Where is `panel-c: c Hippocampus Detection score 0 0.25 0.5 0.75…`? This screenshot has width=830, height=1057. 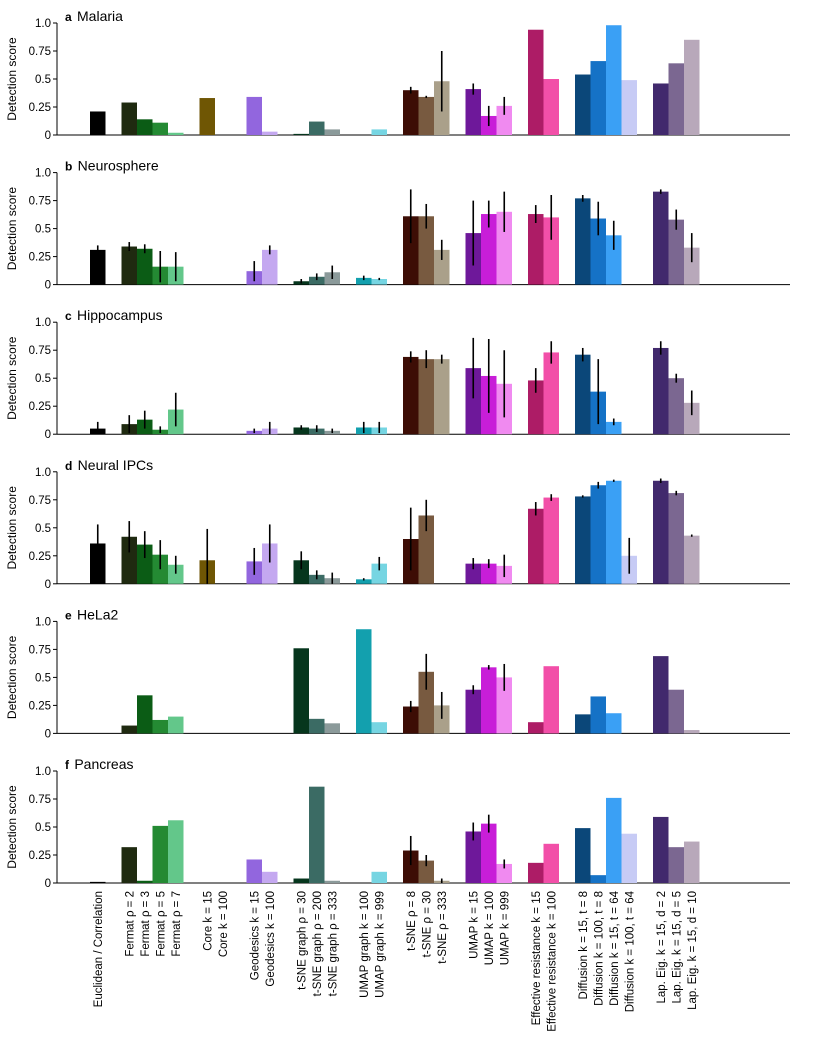
panel-c: c Hippocampus Detection score 0 0.25 0.5 0.75… is located at coordinates (397, 374).